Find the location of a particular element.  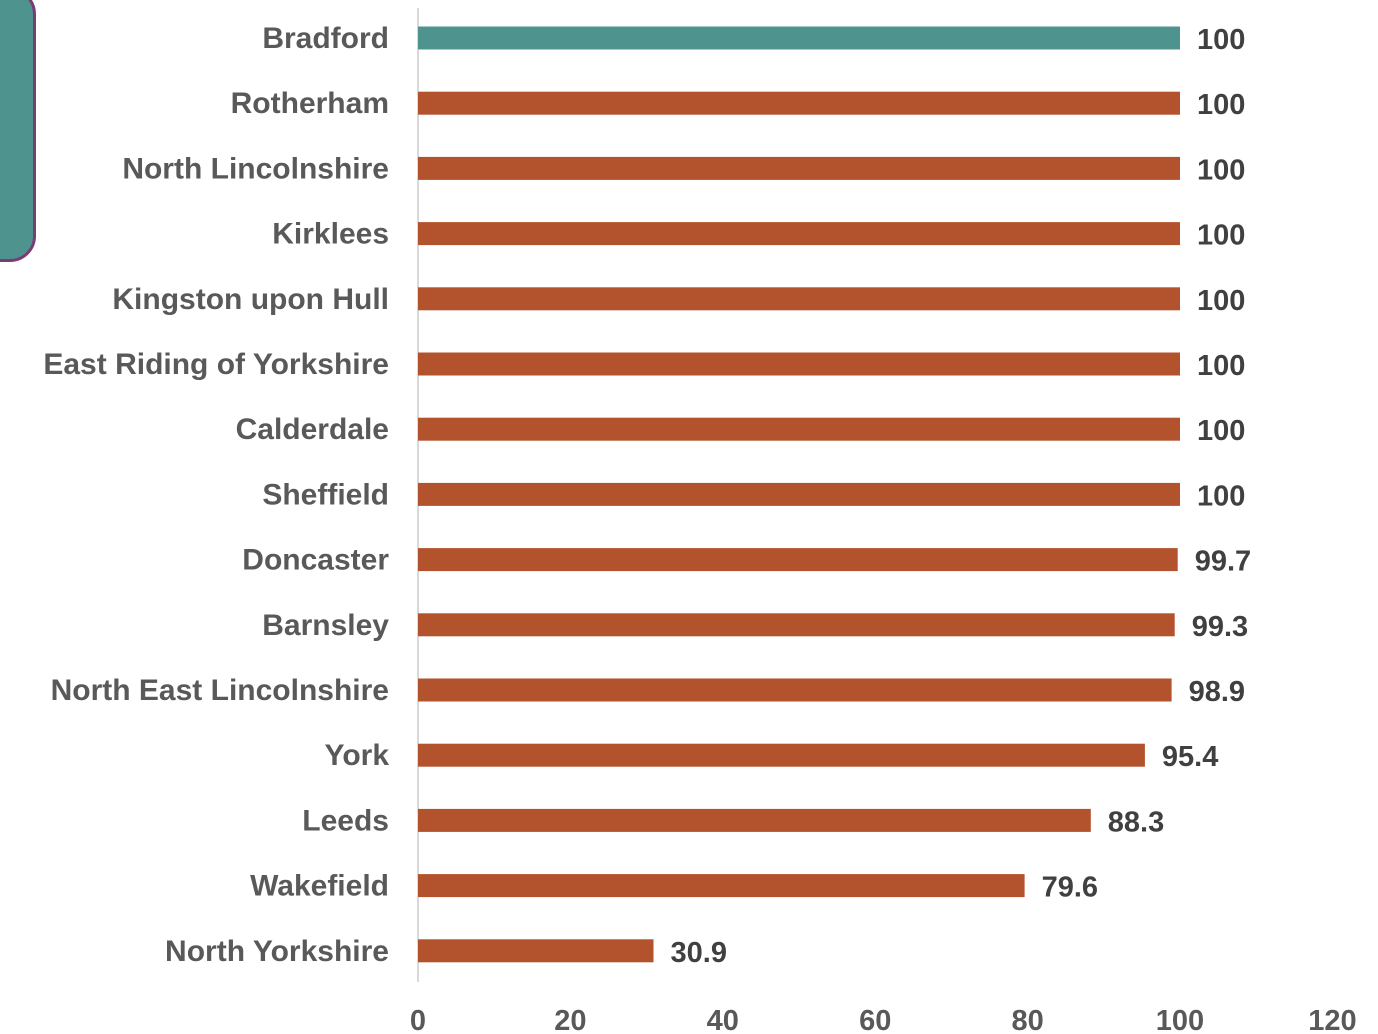

category-label: North Lincolnshire is located at coordinates (255, 168).